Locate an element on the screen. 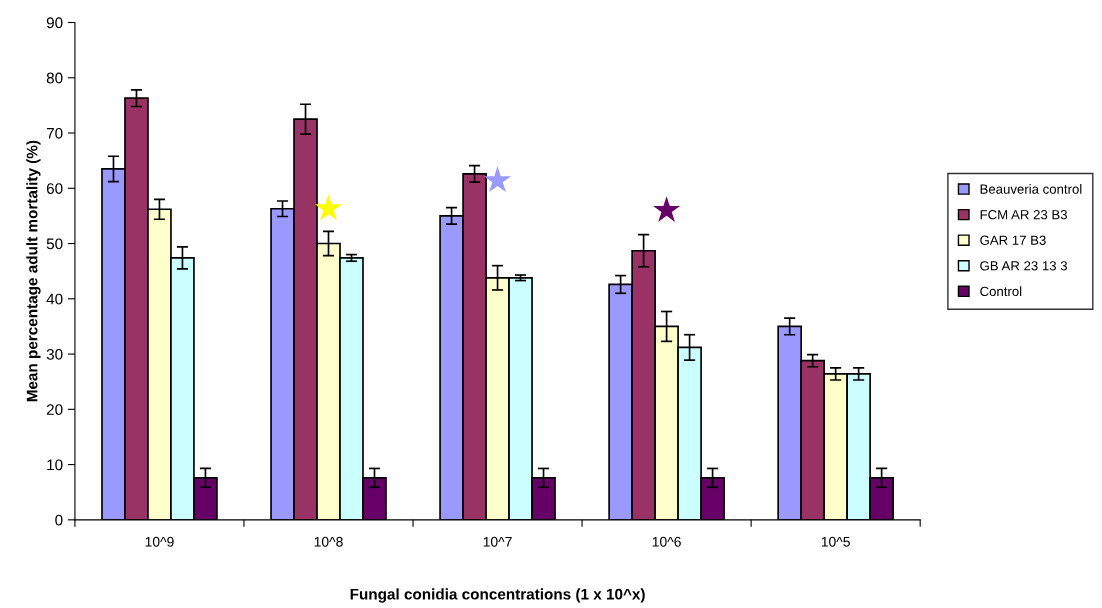 This screenshot has width=1102, height=608. y-tick-label: 30 is located at coordinates (54, 354).